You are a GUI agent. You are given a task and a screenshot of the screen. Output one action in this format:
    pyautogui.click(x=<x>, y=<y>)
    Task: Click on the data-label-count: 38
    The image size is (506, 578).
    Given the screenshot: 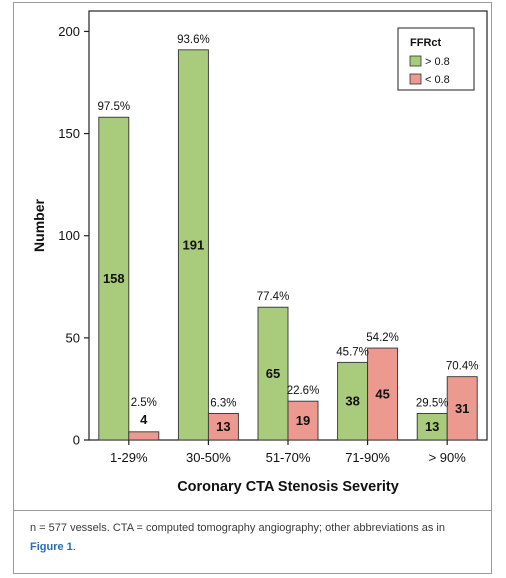 What is the action you would take?
    pyautogui.click(x=352, y=401)
    